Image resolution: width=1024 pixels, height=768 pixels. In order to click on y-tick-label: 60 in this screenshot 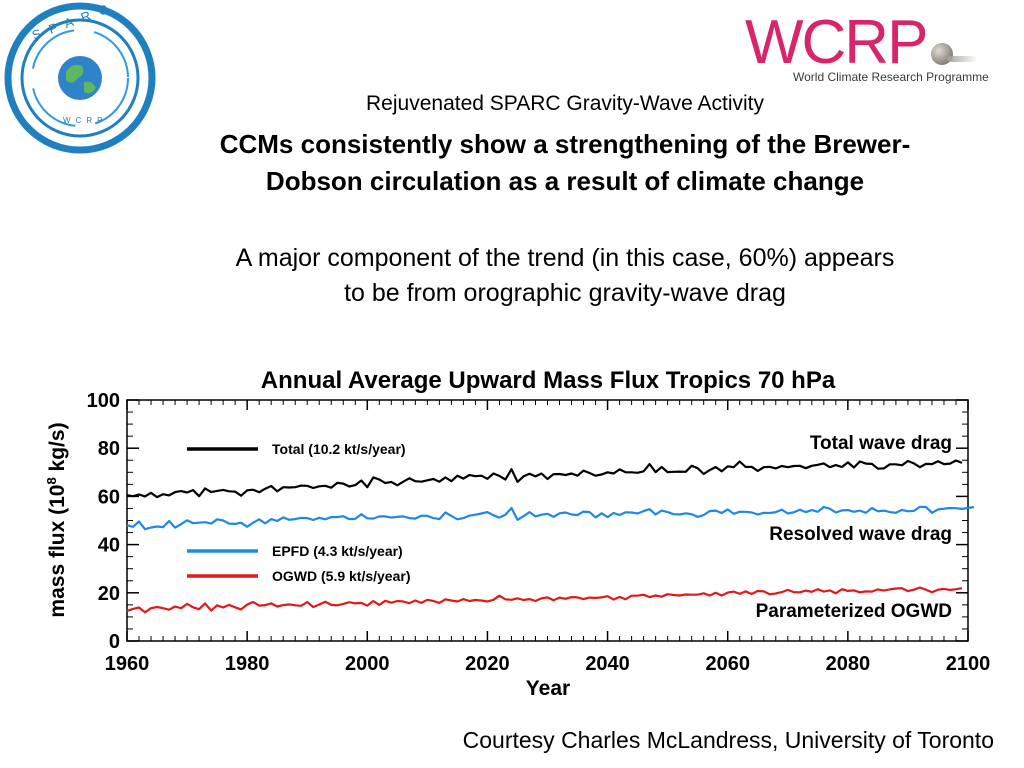, I will do `click(109, 497)`.